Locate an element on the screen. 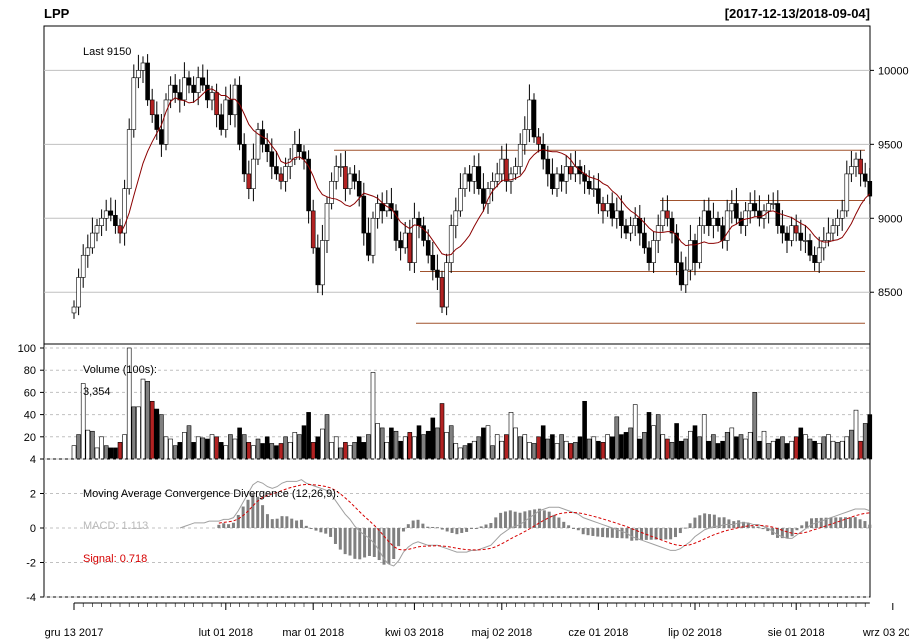  macd-line is located at coordinates (524, 523).